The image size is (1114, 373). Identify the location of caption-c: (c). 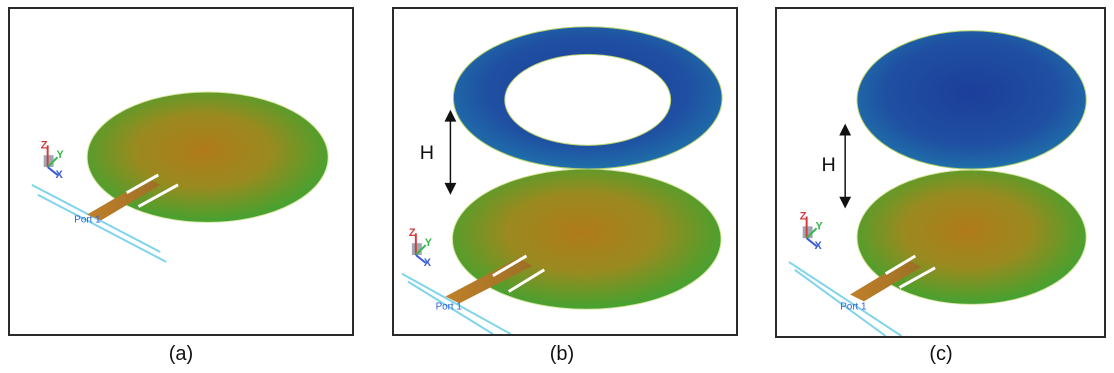
(941, 354).